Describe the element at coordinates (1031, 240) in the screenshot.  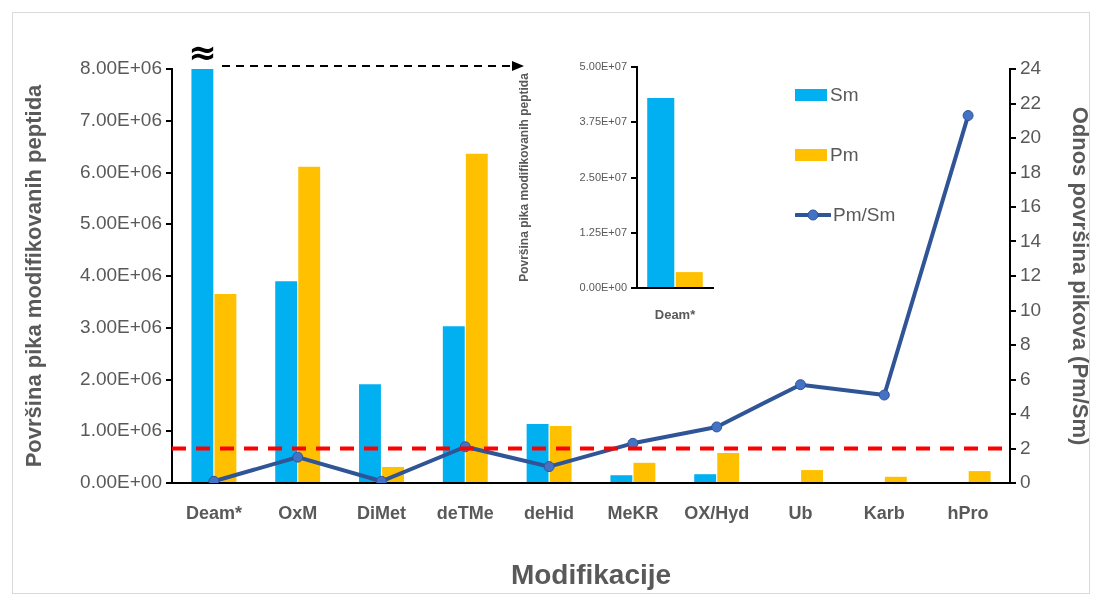
I see `y2-tick-label: 14` at that location.